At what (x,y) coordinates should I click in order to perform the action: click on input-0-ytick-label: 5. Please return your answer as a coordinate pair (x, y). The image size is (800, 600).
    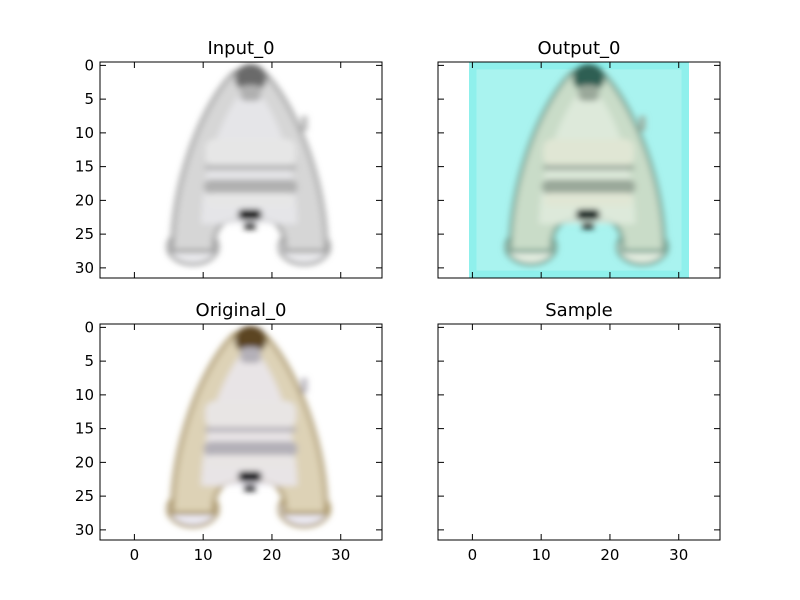
    Looking at the image, I should click on (89, 99).